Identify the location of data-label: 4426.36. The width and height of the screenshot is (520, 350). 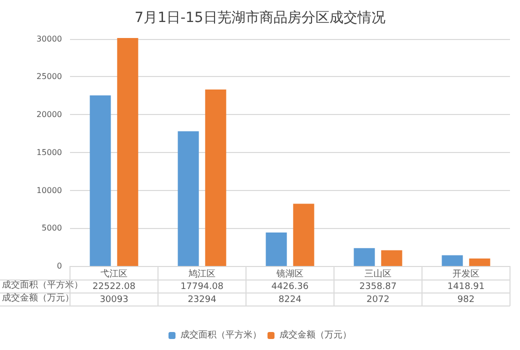
(290, 287).